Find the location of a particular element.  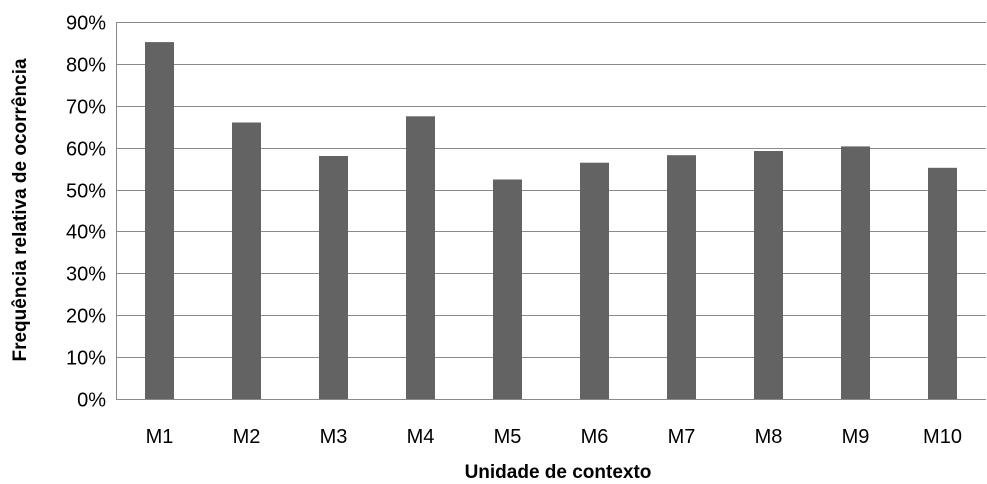

x-tick-label: M10 is located at coordinates (942, 437).